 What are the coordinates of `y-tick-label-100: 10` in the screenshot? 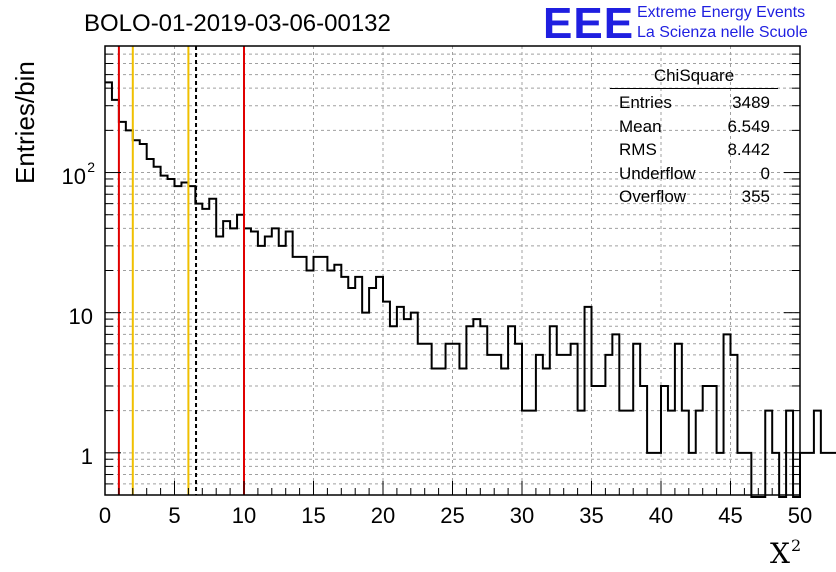 It's located at (74, 176).